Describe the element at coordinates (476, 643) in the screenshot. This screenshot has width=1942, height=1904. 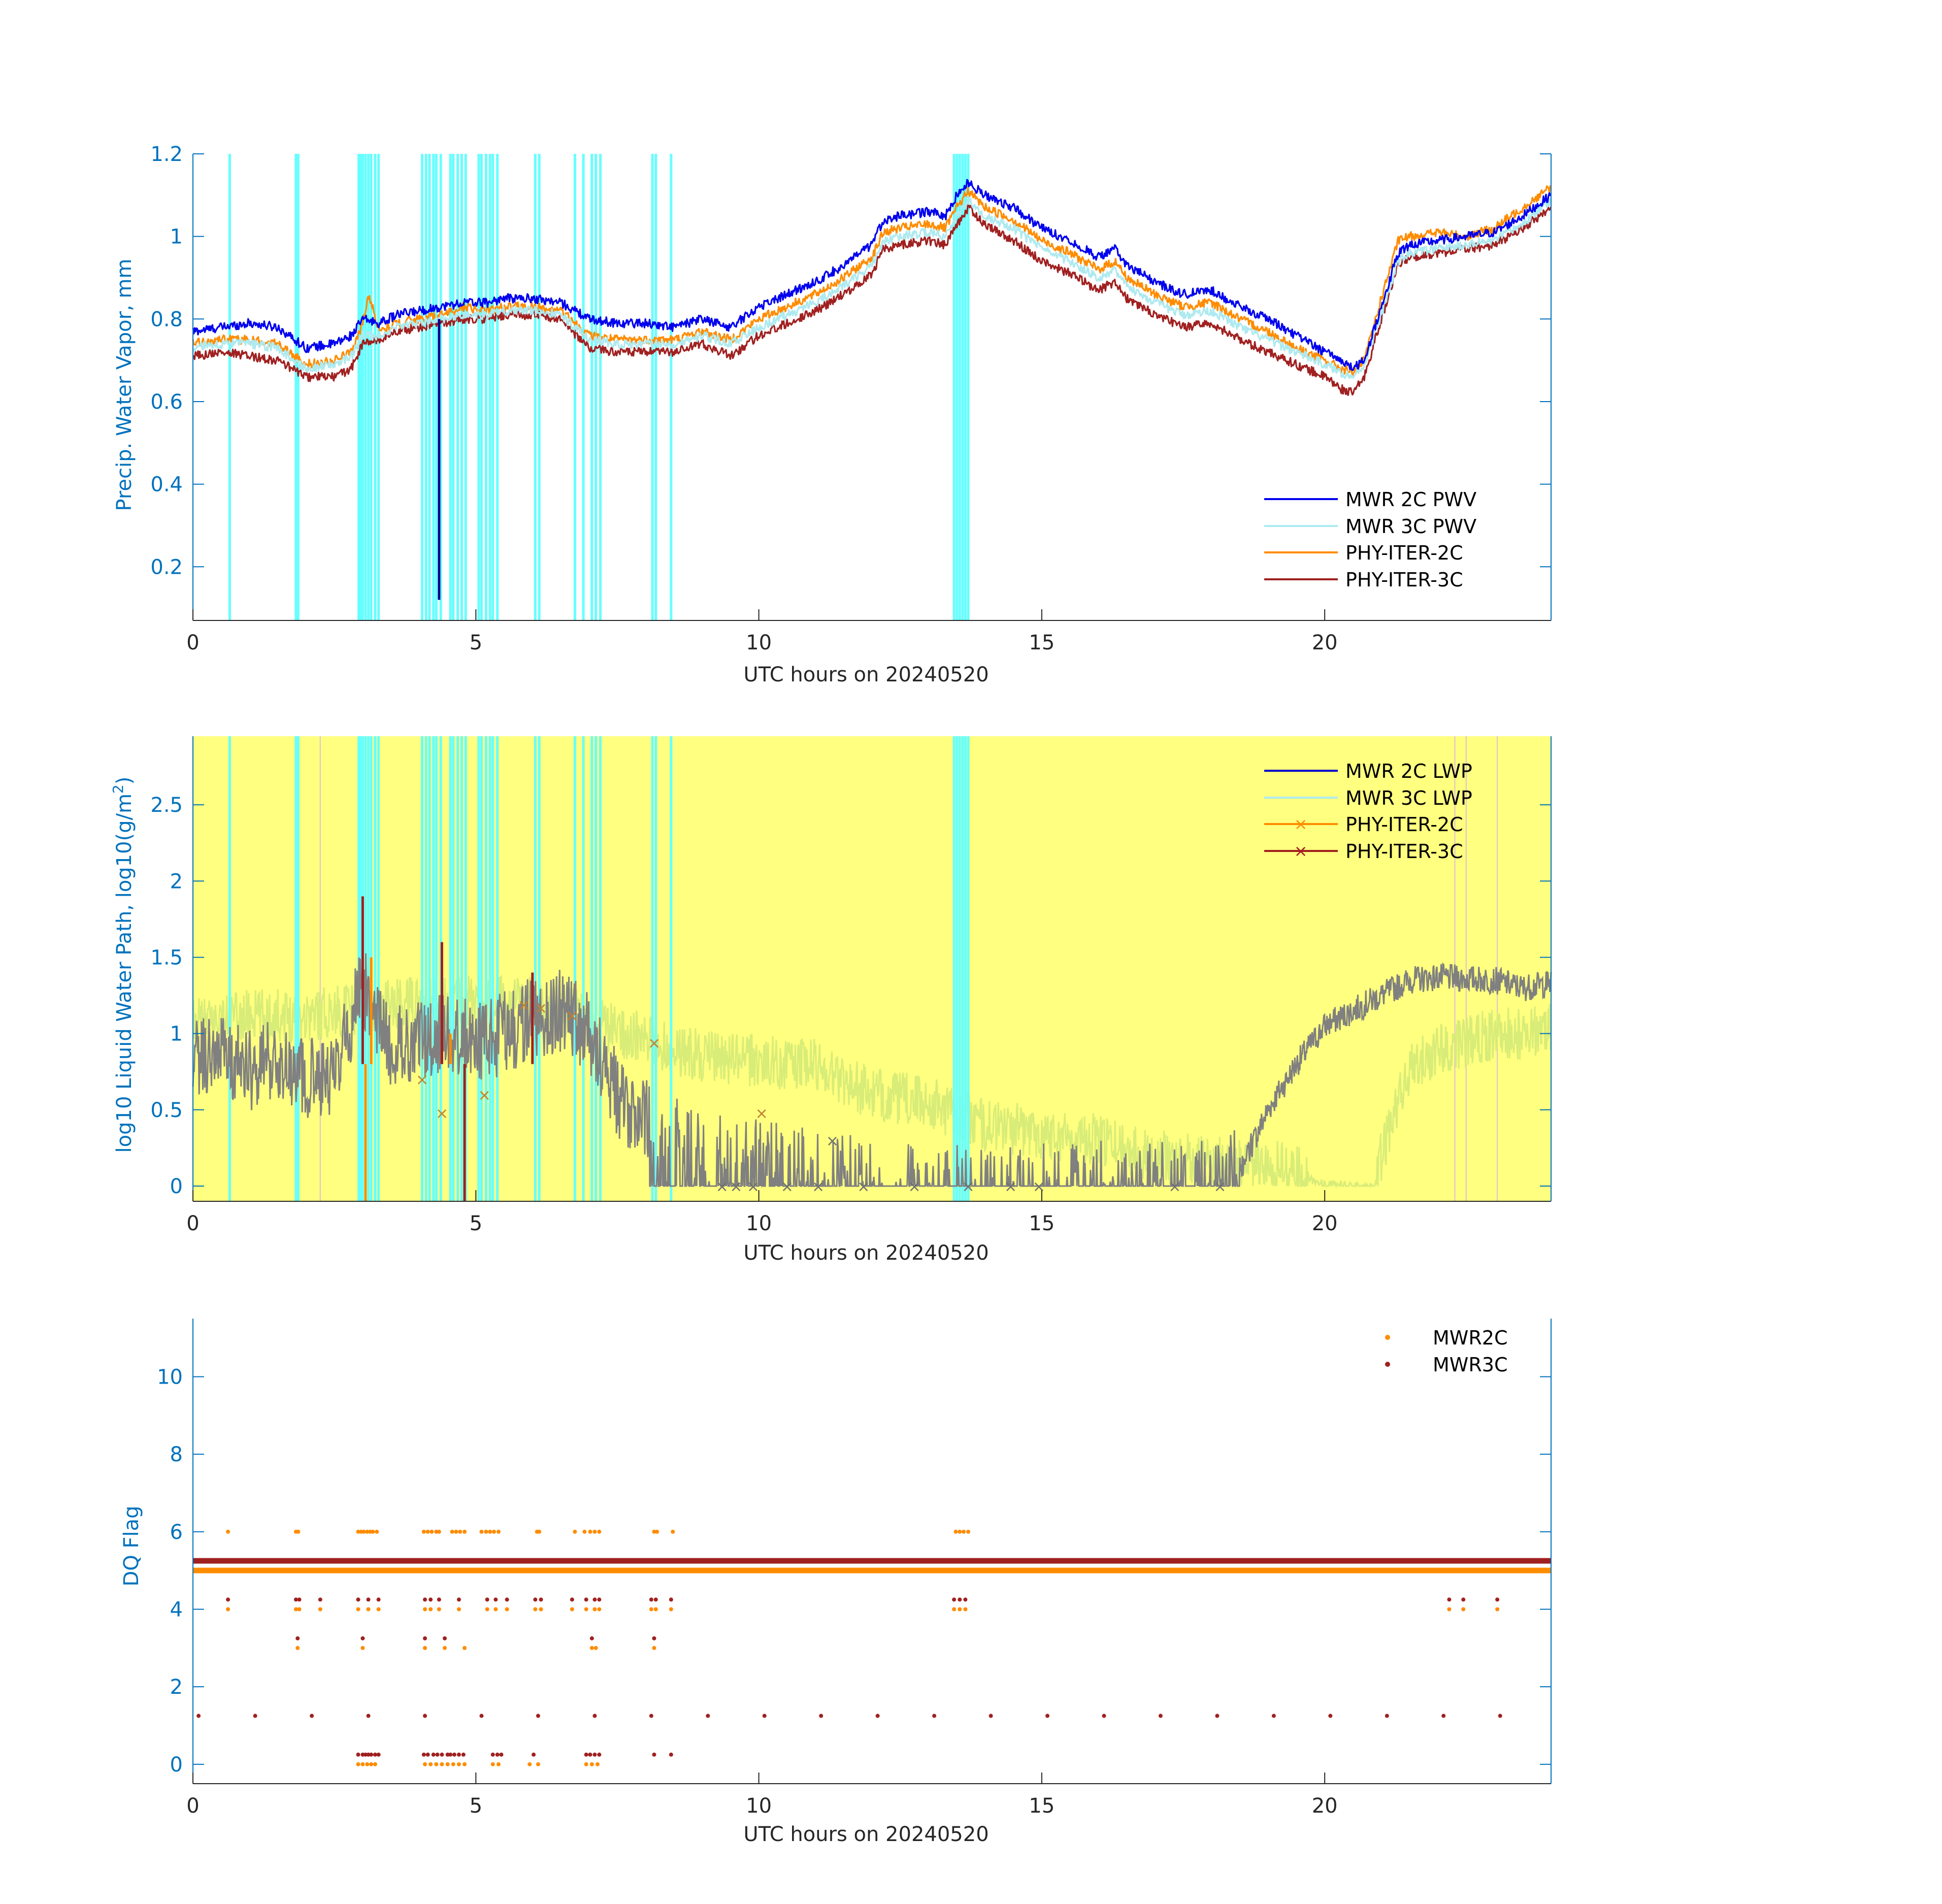
I see `pwv-x-tick-label: 5` at that location.